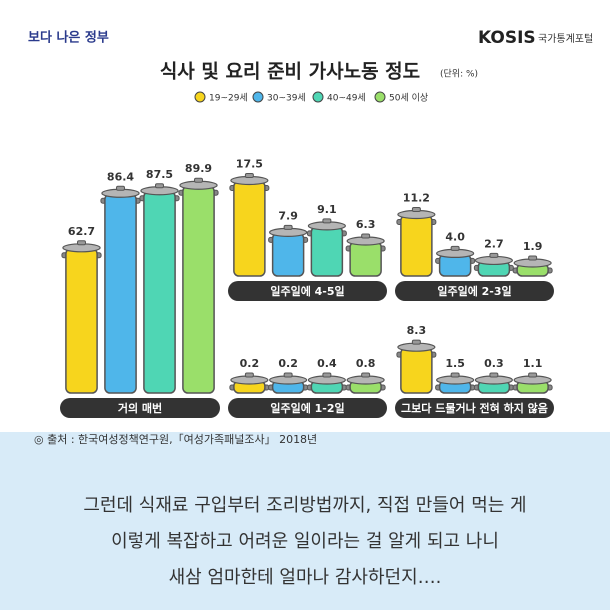 The image size is (610, 614). What do you see at coordinates (346, 98) in the screenshot?
I see `legend-label: 40~49세` at bounding box center [346, 98].